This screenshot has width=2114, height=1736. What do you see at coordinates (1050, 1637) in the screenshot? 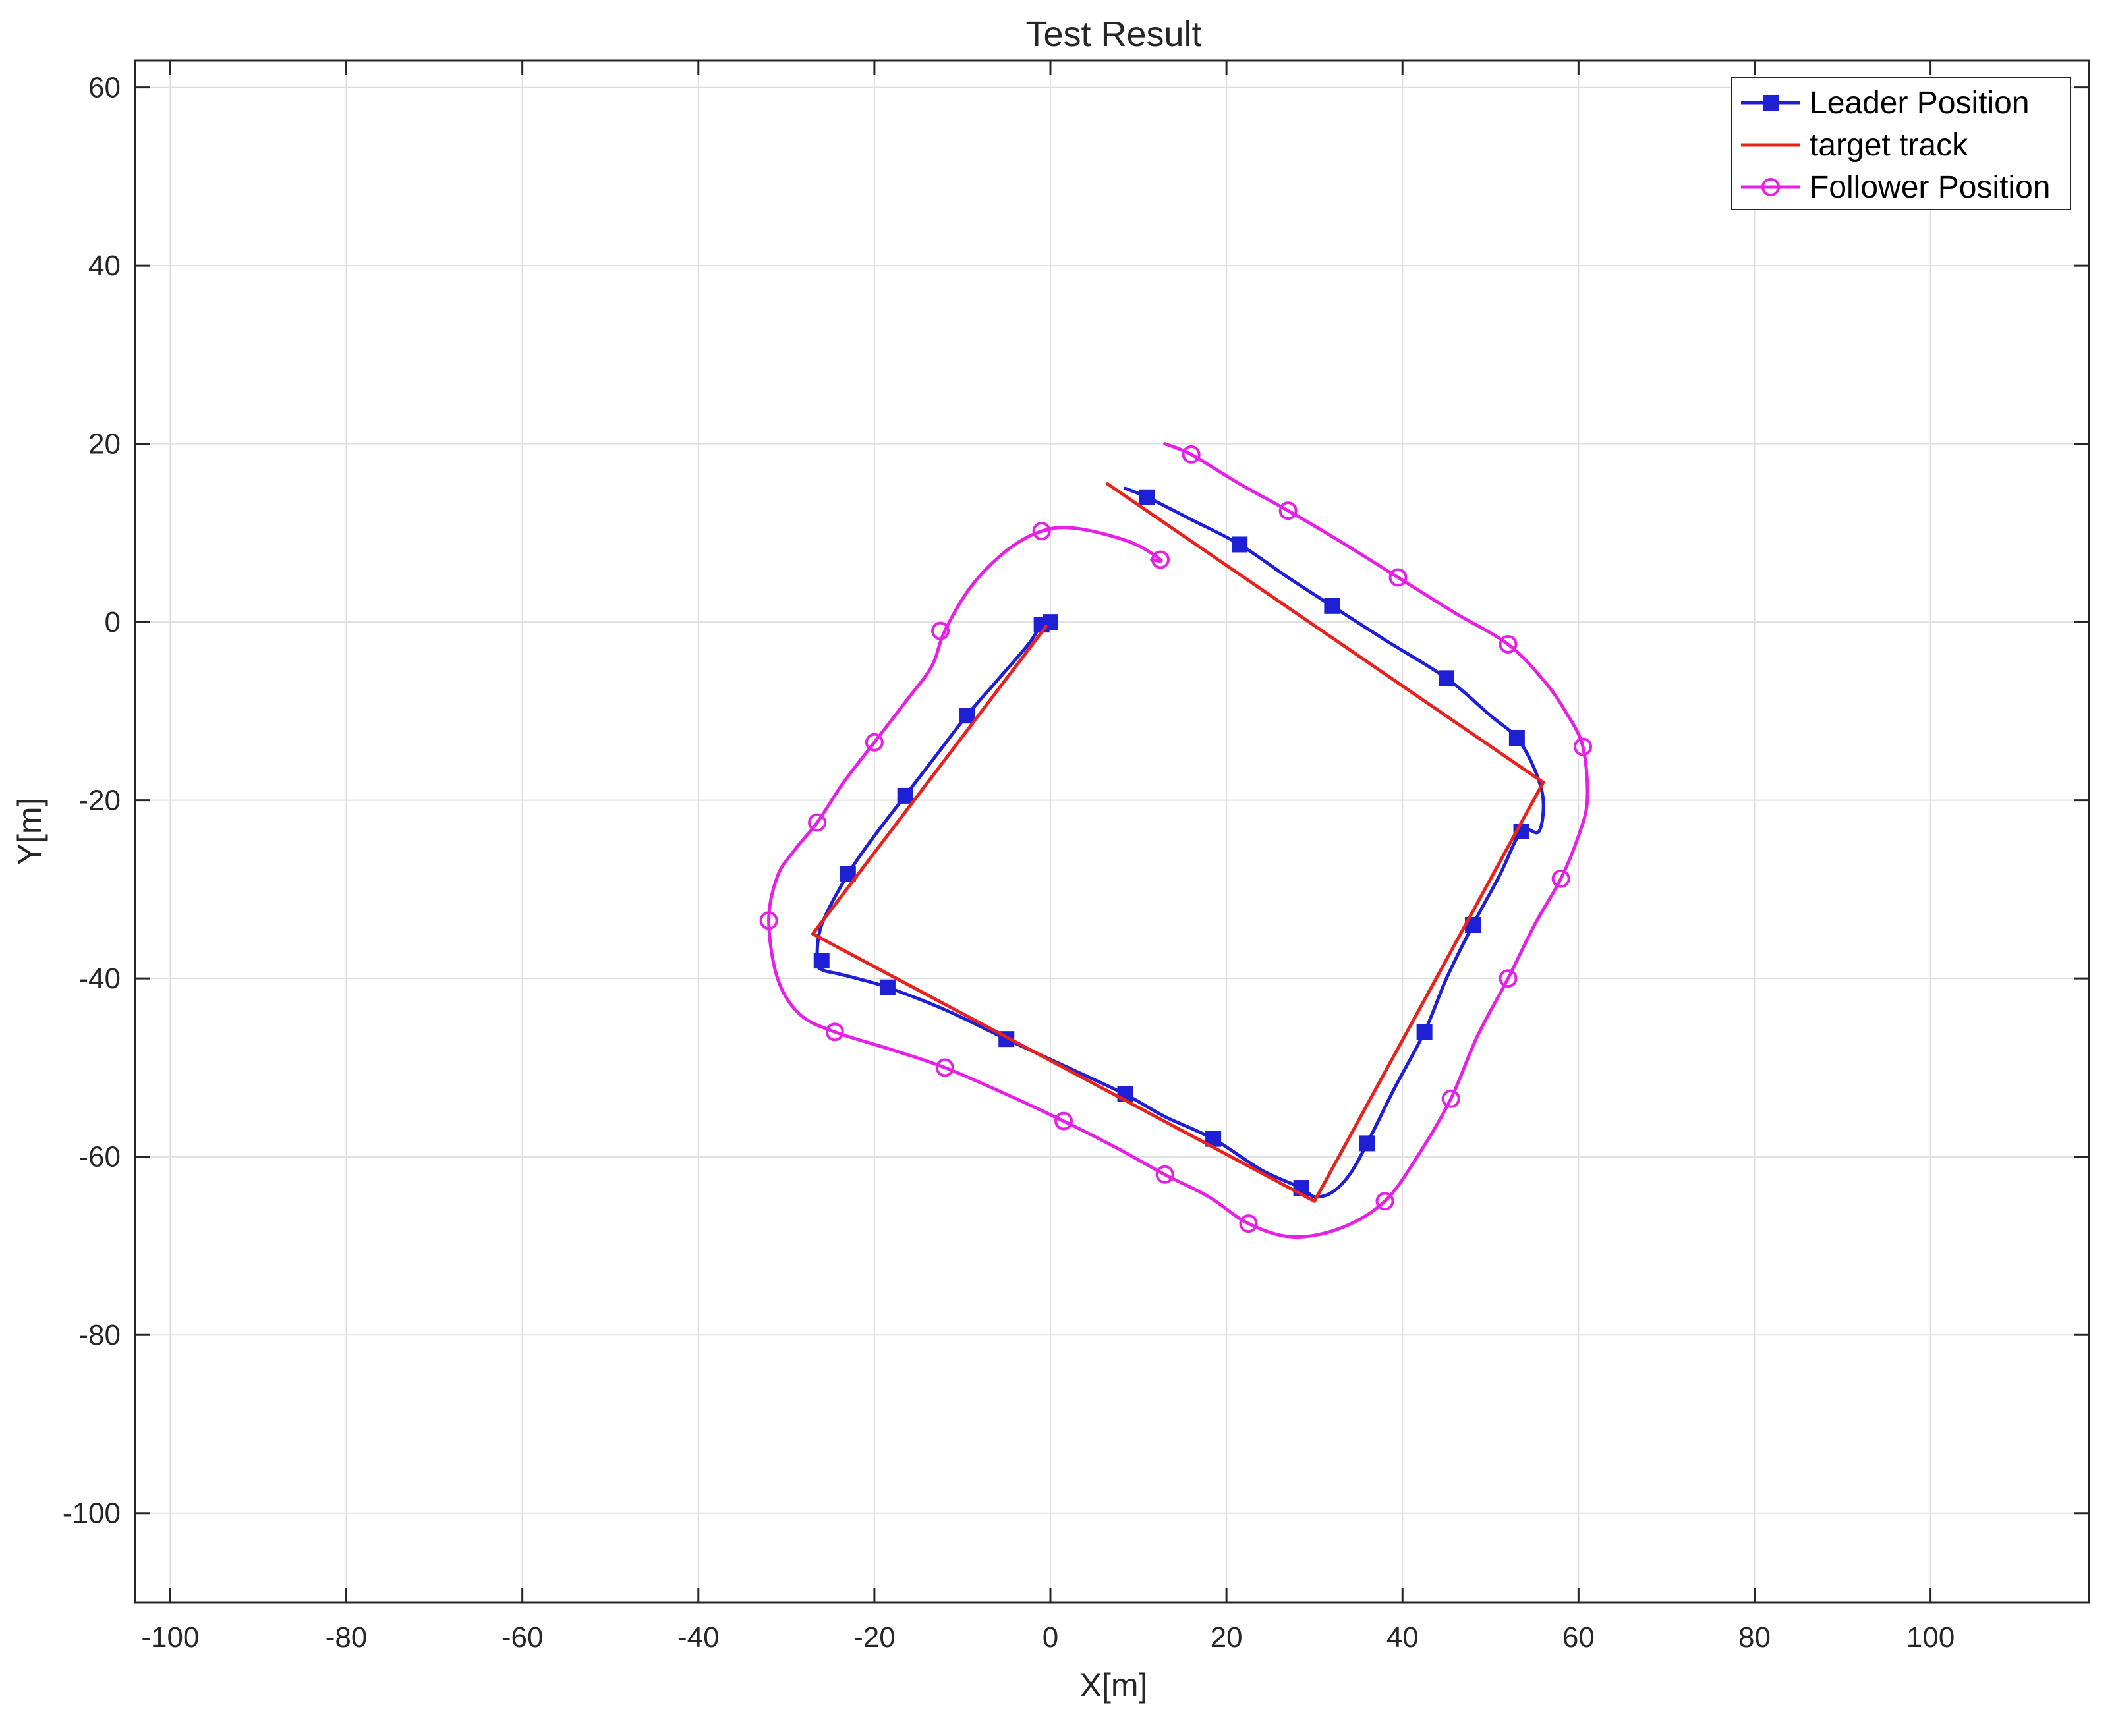
I see `x-tick-label: 0` at bounding box center [1050, 1637].